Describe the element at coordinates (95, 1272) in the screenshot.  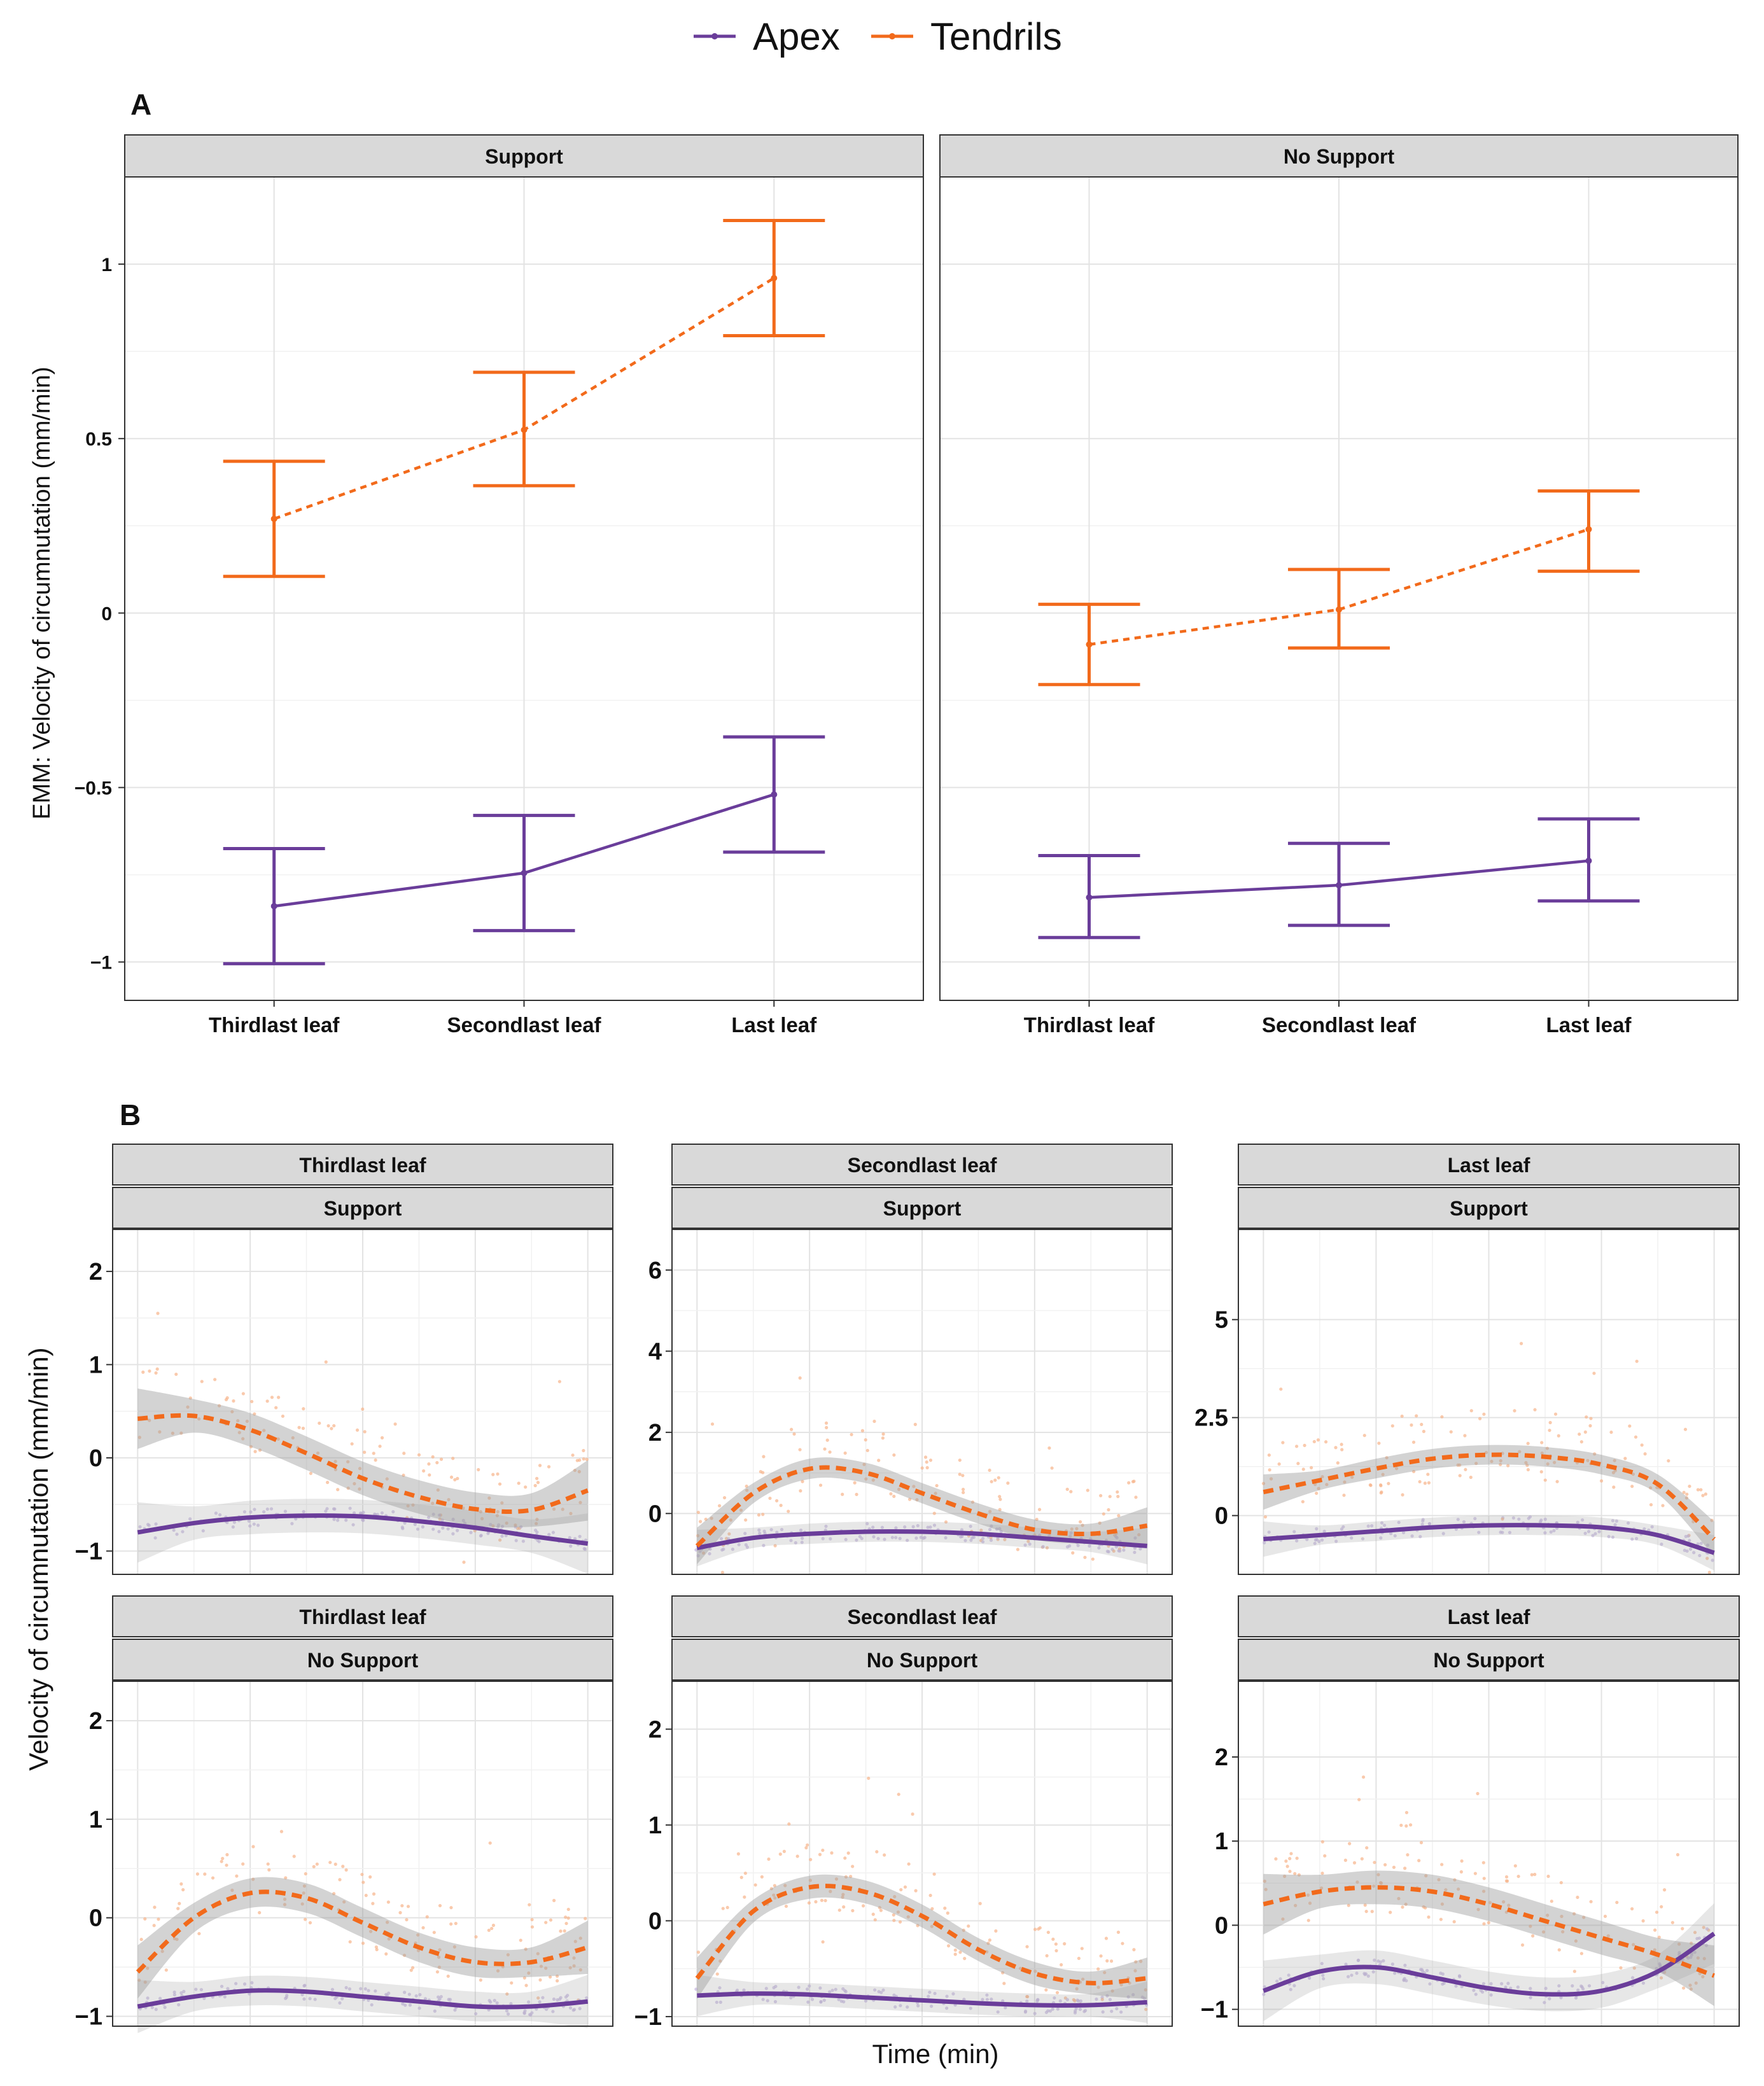
I see `y-tick-label: 2` at that location.